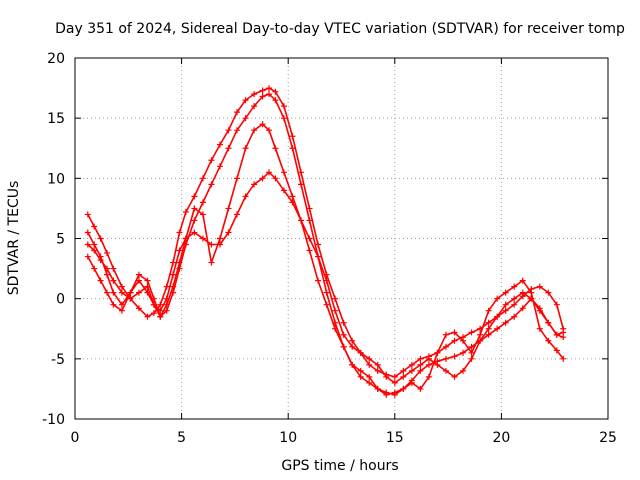 This screenshot has height=480, width=640. Describe the element at coordinates (56, 59) in the screenshot. I see `y-tick-label: 20` at that location.